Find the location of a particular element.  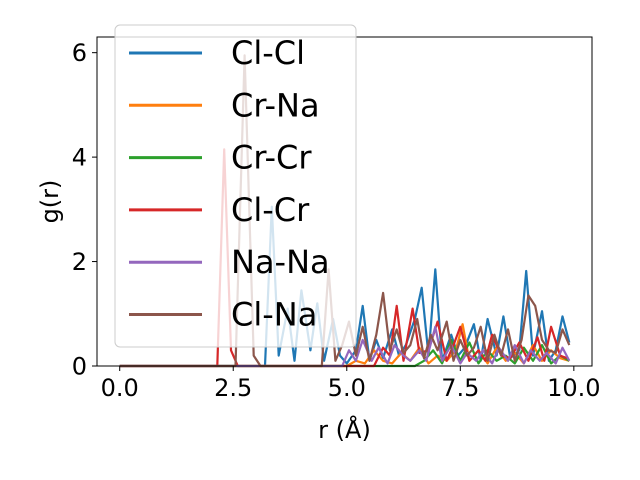

y-tick-label: 4 is located at coordinates (79, 158).